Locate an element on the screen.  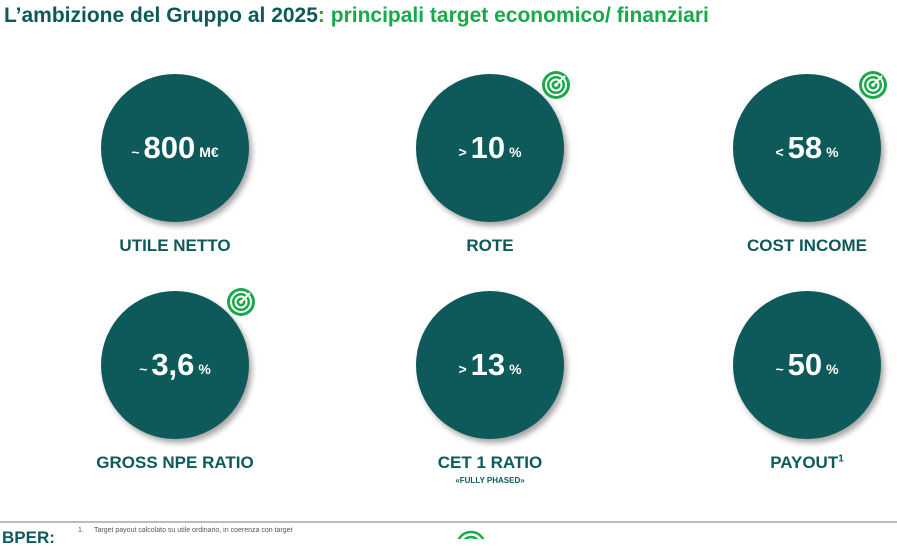
value: 3,6 is located at coordinates (173, 364).